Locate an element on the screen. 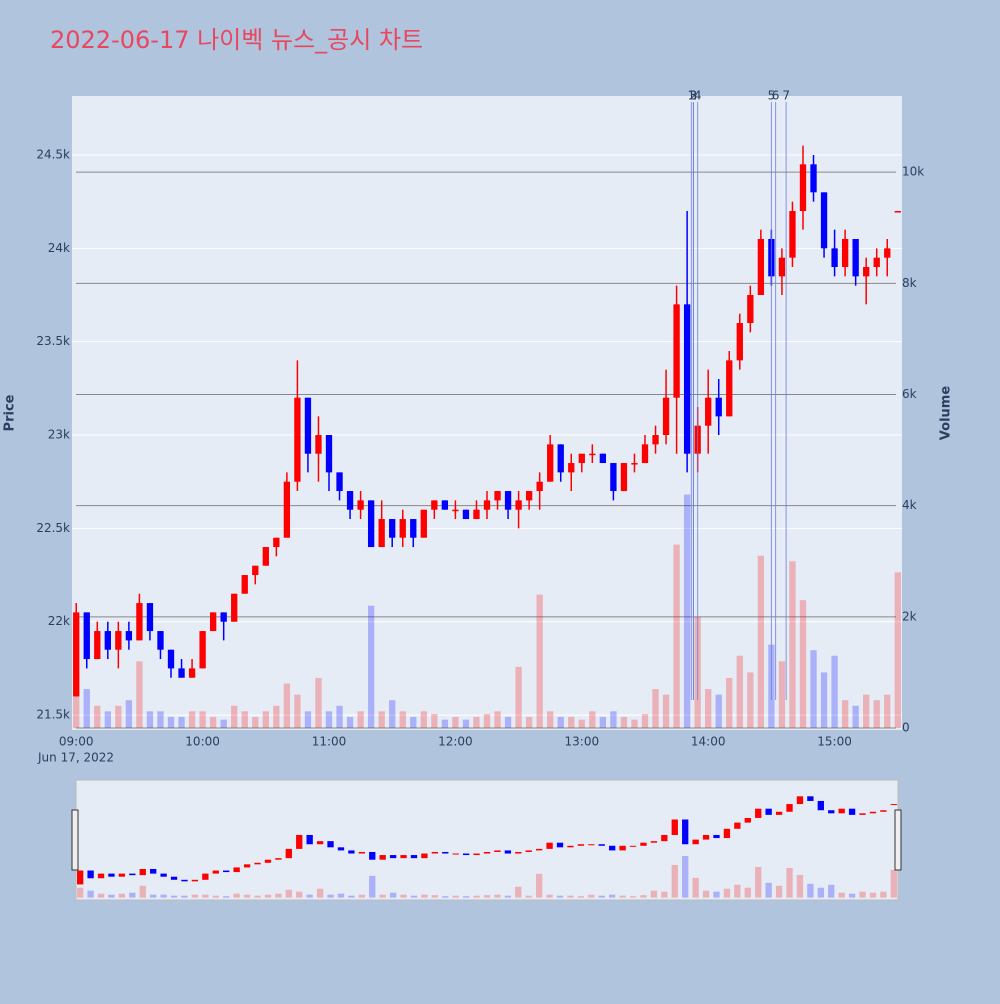  y2-tick-label: 2k is located at coordinates (909, 616).